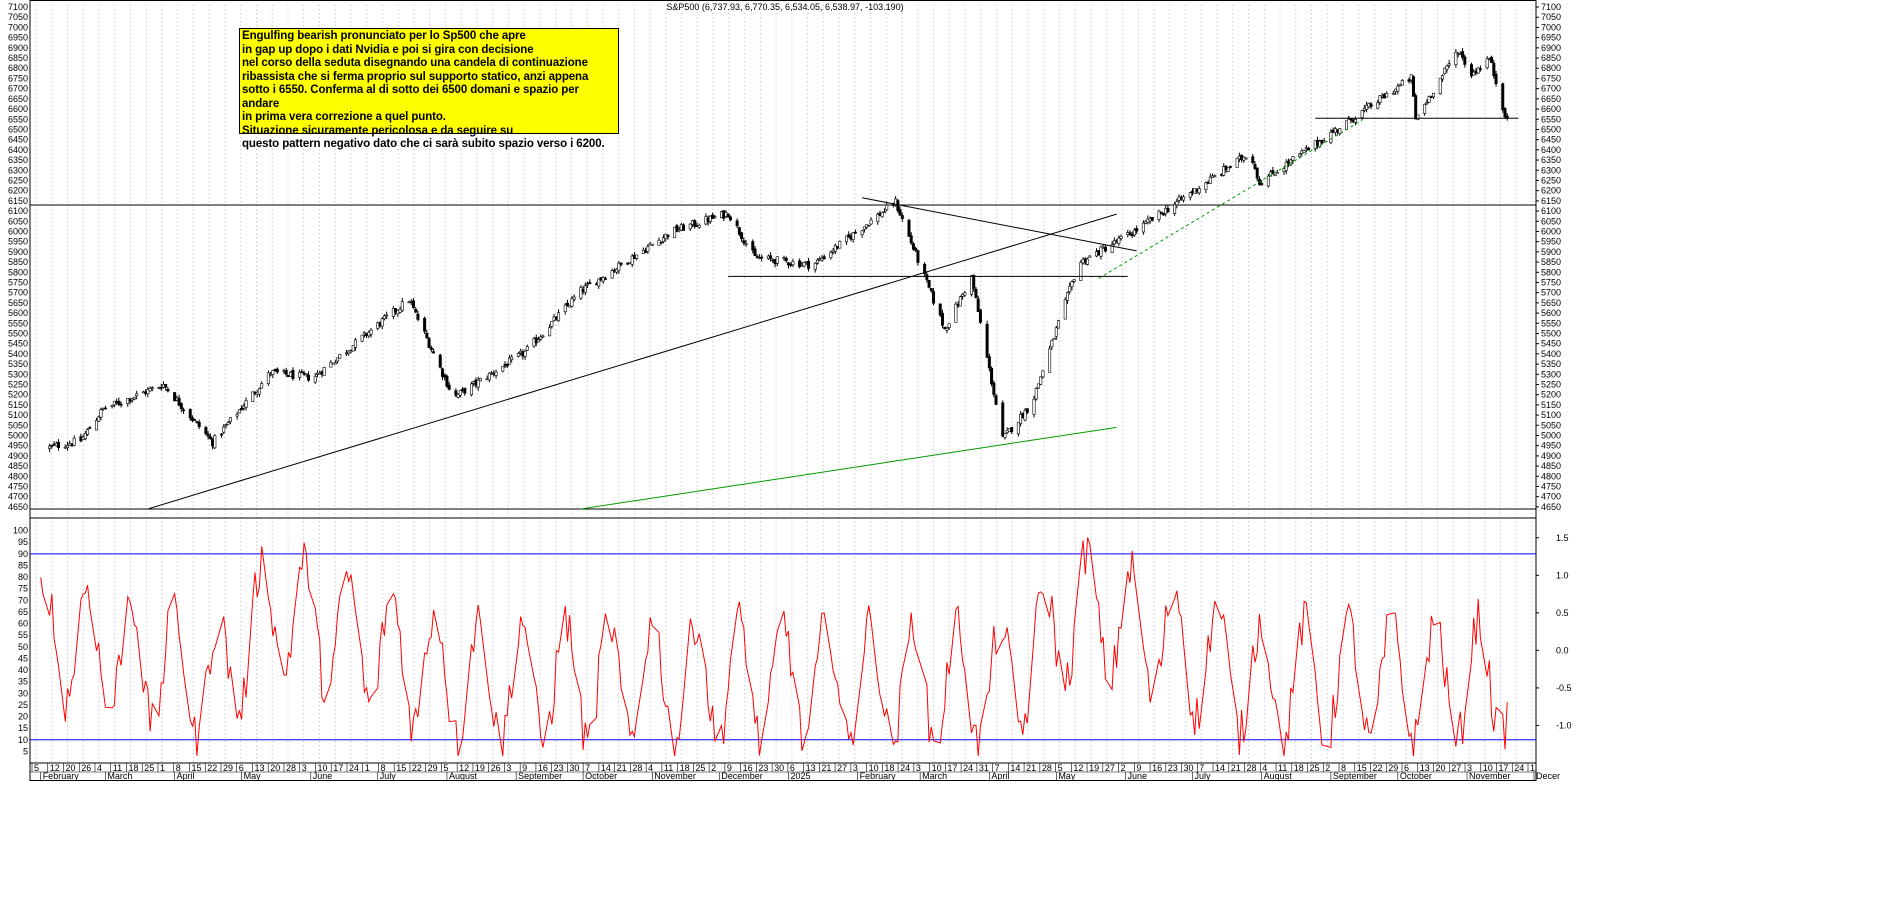 This screenshot has height=902, width=1890. What do you see at coordinates (1220, 768) in the screenshot?
I see `day-label: 14` at bounding box center [1220, 768].